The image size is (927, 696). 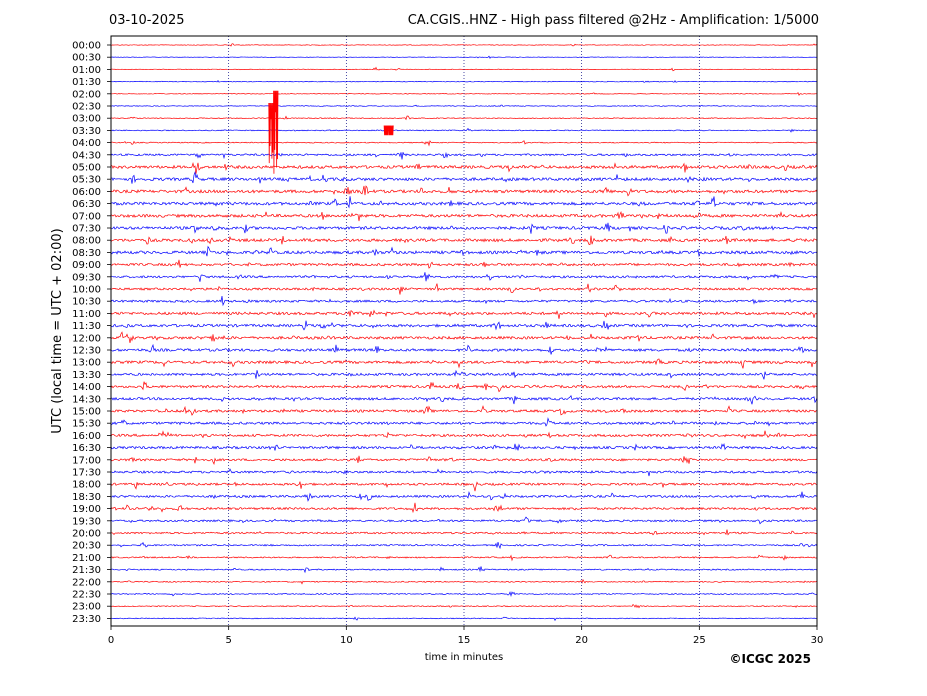 I want to click on row-label: 20:00, so click(x=86, y=534).